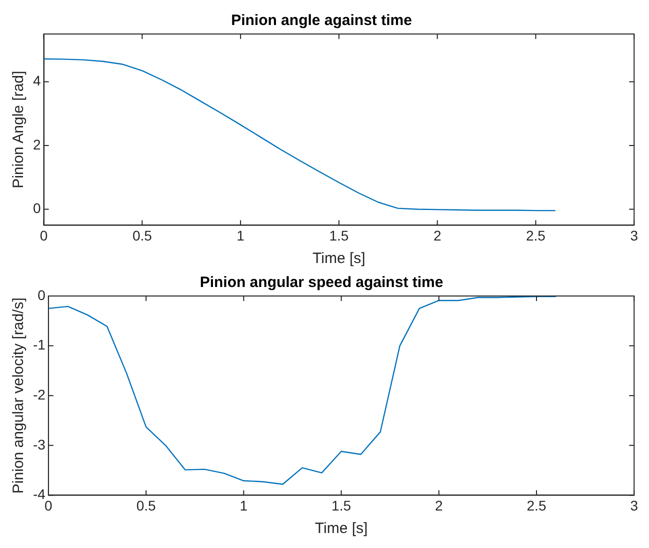 The height and width of the screenshot is (548, 649). I want to click on chart-title: Pinion angular speed against time, so click(322, 283).